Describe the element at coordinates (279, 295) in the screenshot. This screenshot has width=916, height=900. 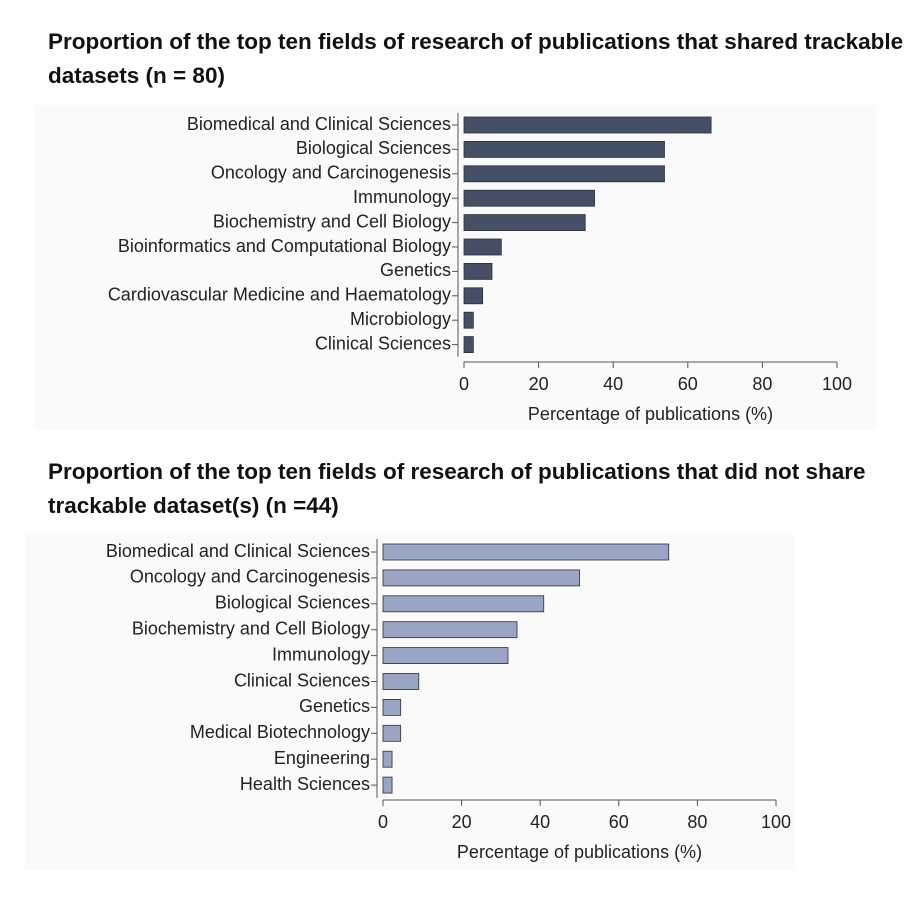
I see `y-tick-label: Cardiovascular Medicine and Haematology` at that location.